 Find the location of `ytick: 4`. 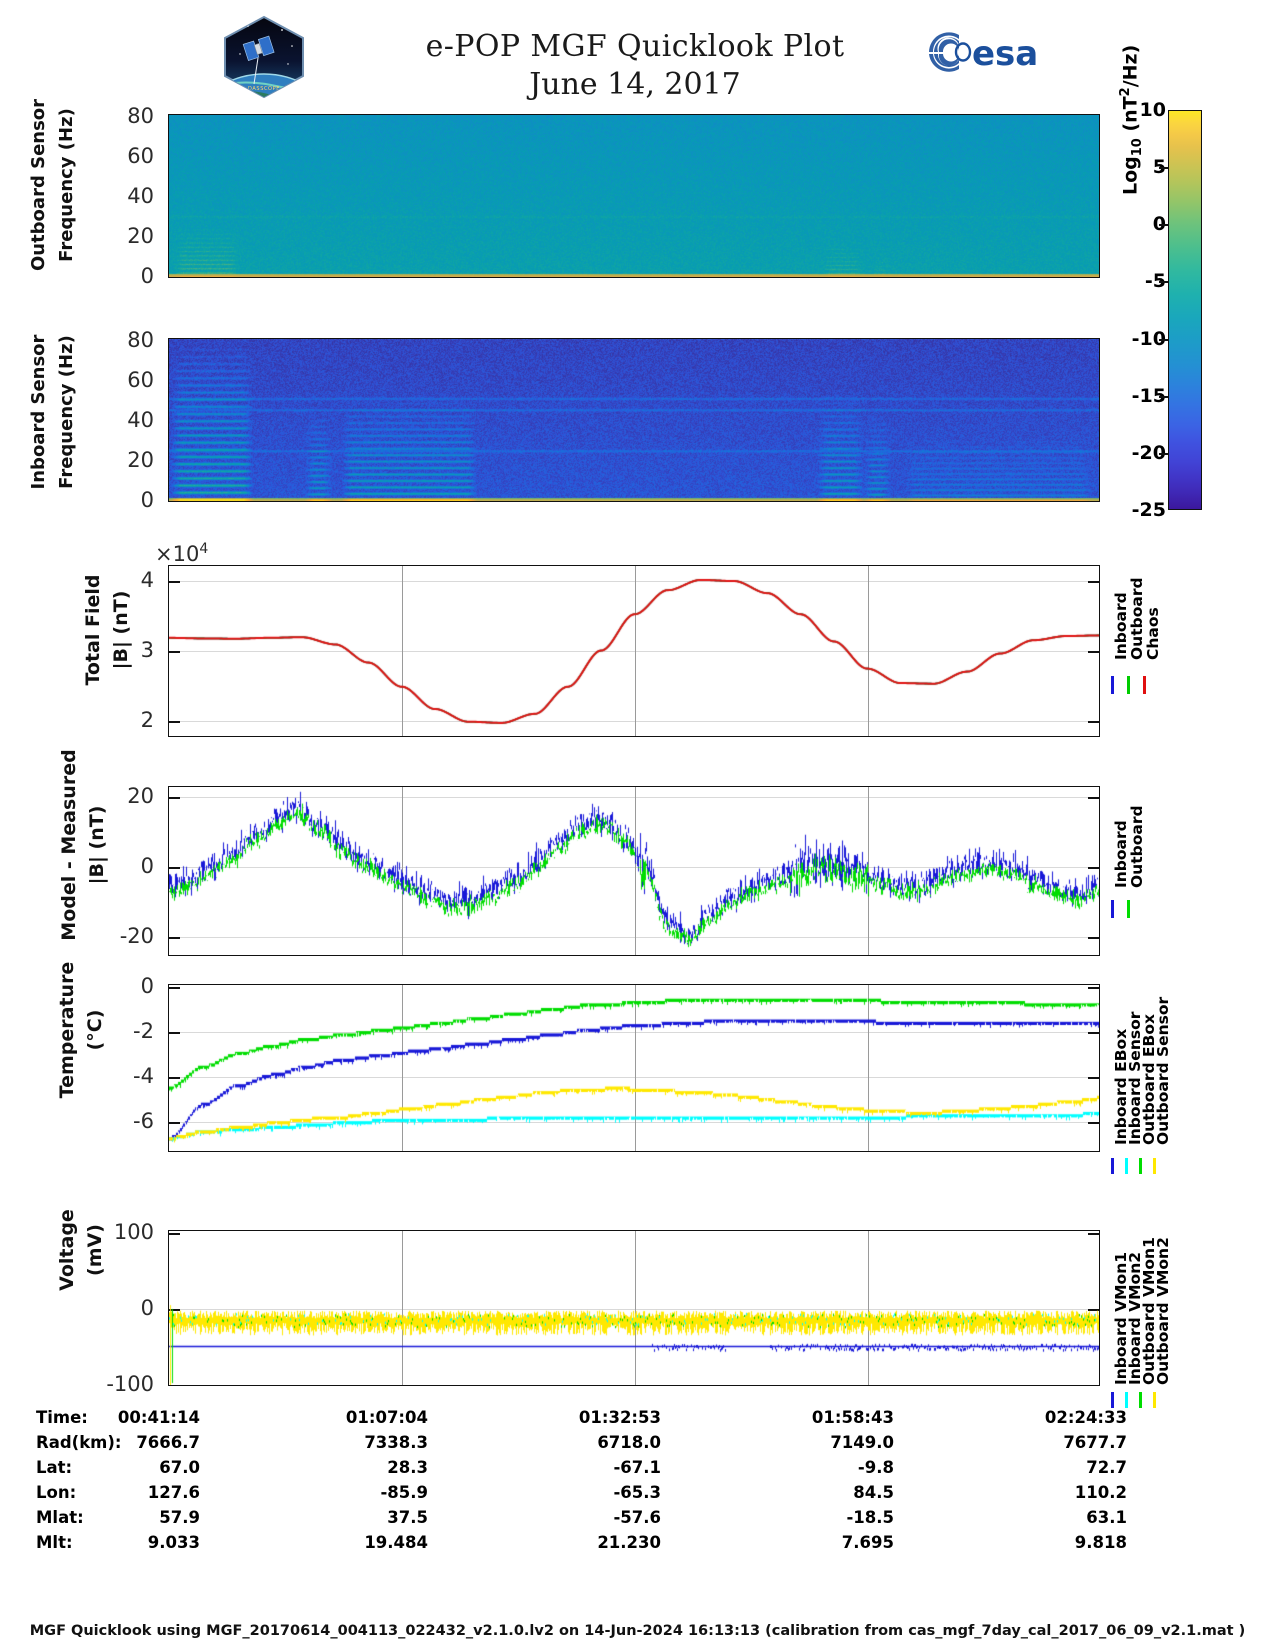

ytick: 4 is located at coordinates (147, 580).